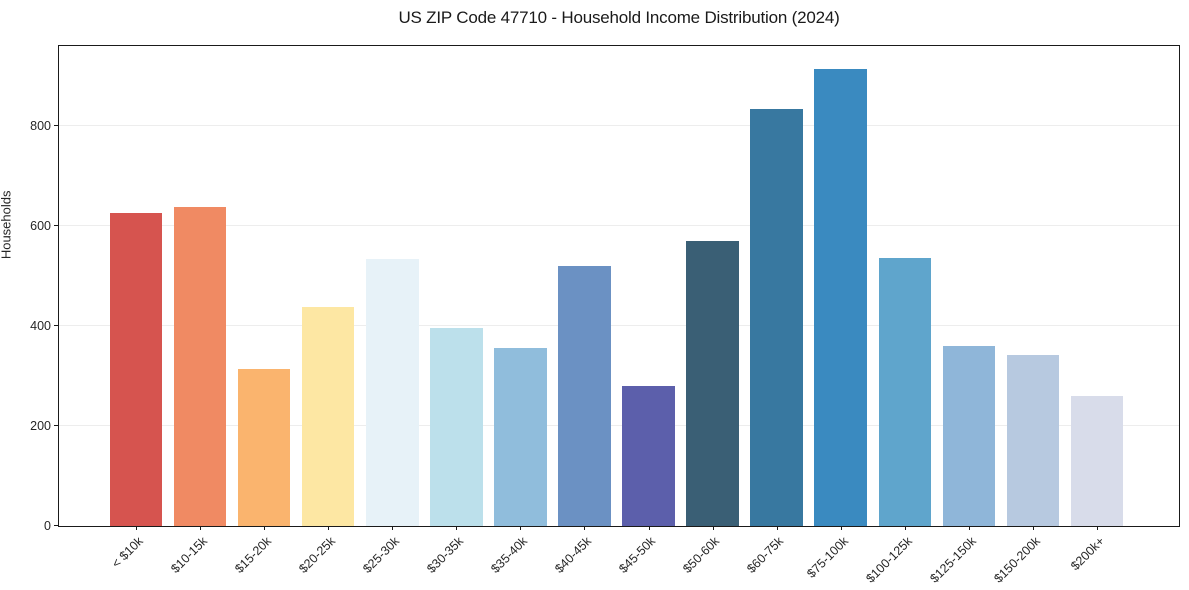 This screenshot has width=1189, height=590. I want to click on x-tick-label: $150-200k, so click(1017, 560).